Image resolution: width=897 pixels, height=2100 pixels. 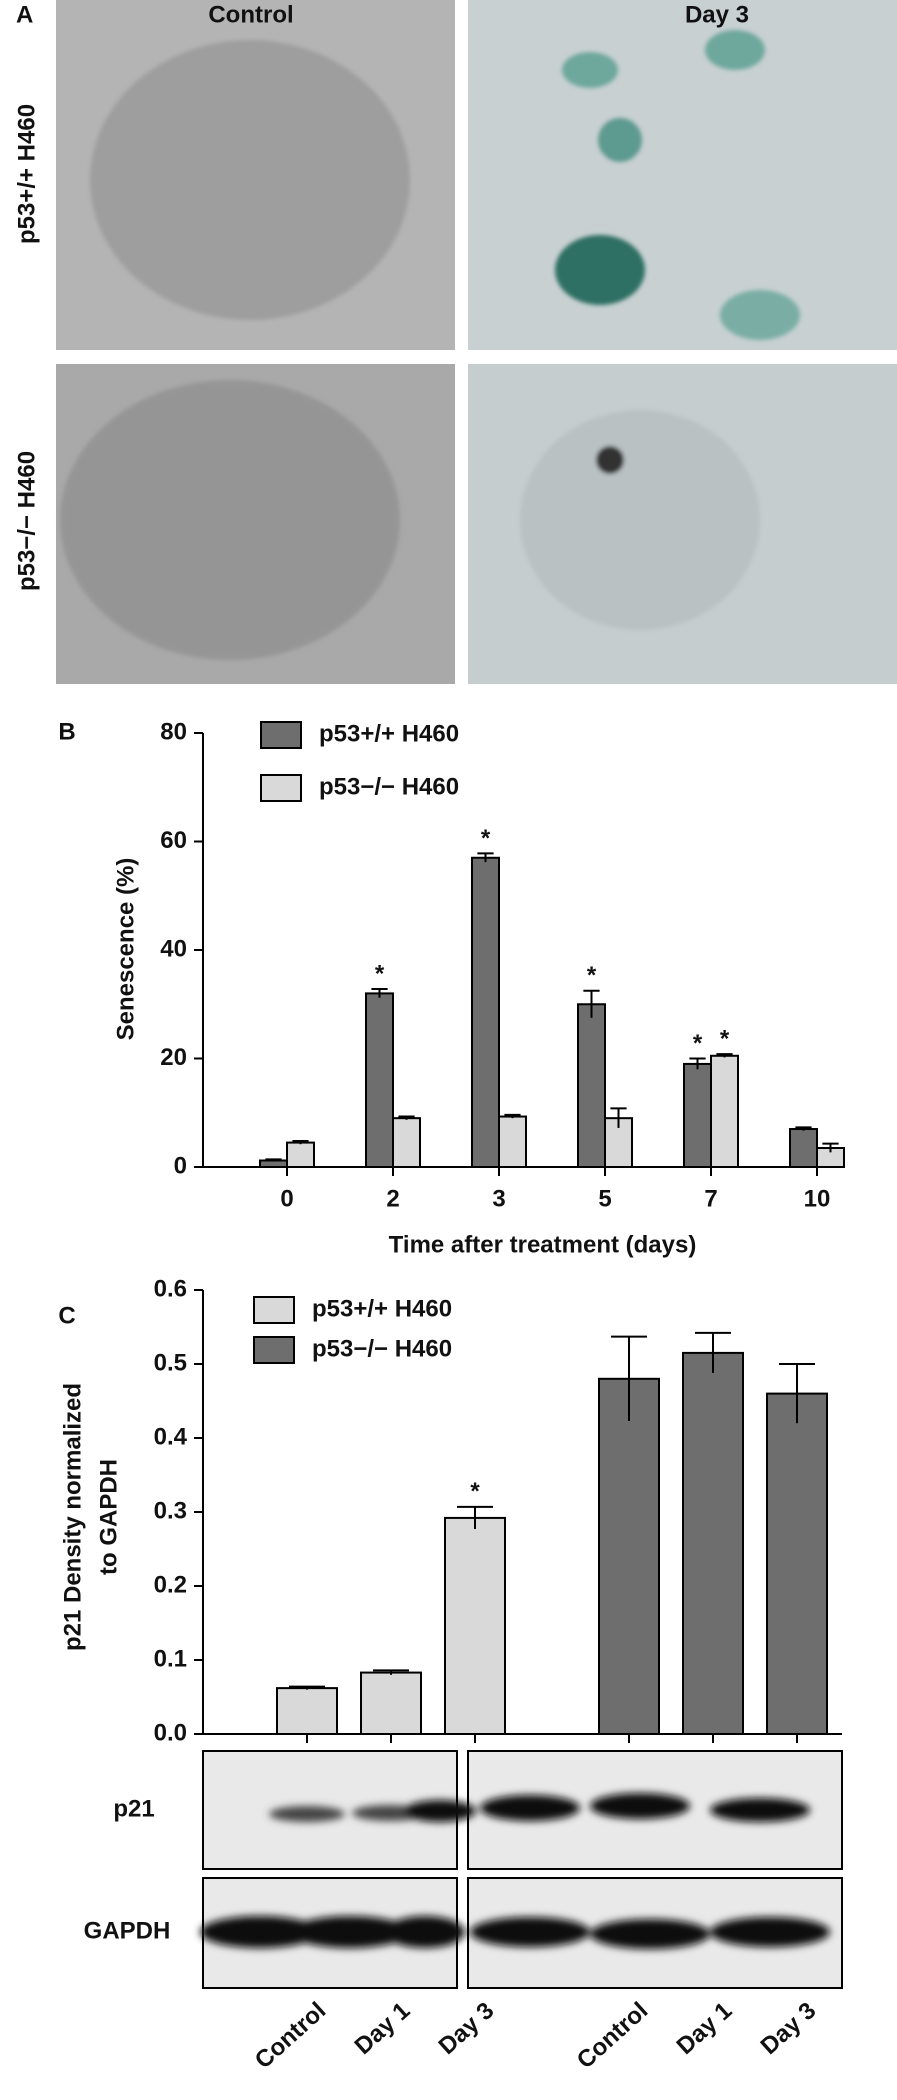 I want to click on column-label: Day 3, so click(x=717, y=14).